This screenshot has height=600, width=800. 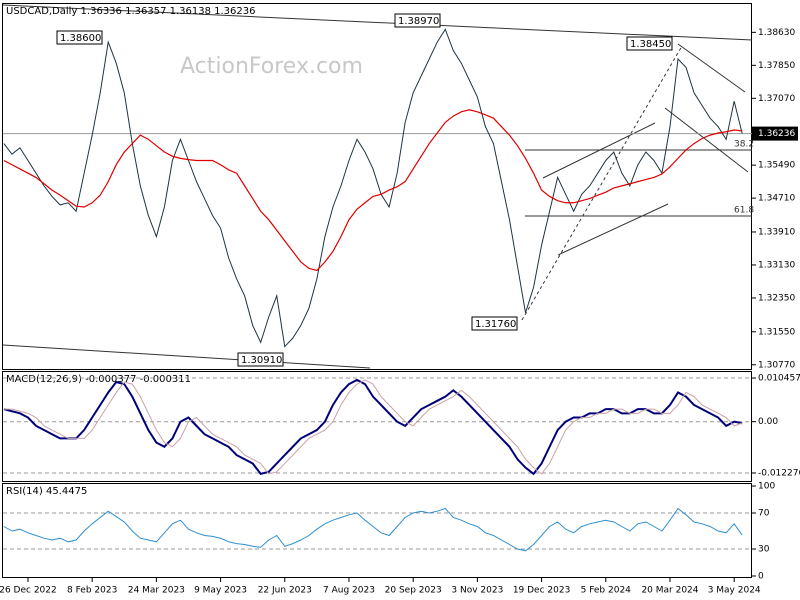 I want to click on watermark: ActionForex.com, so click(x=271, y=66).